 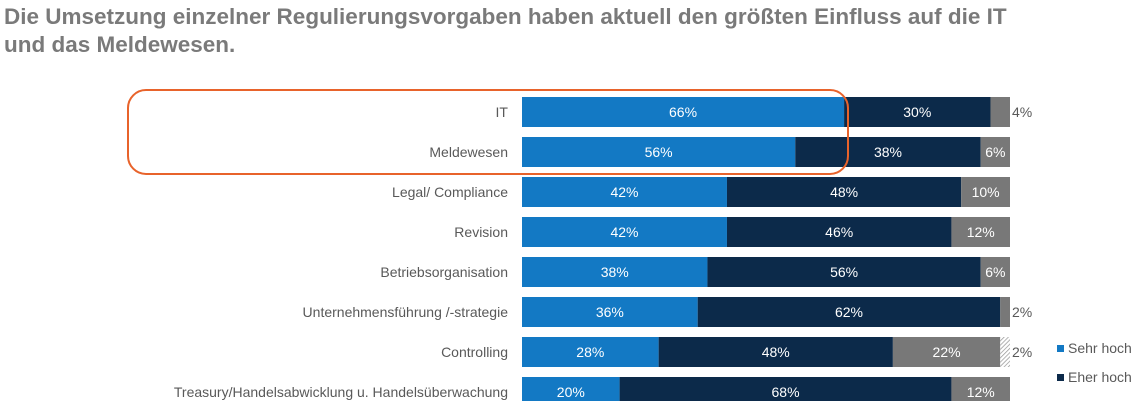 I want to click on bar-segment-controlling-sehr-hoch, so click(x=590, y=352).